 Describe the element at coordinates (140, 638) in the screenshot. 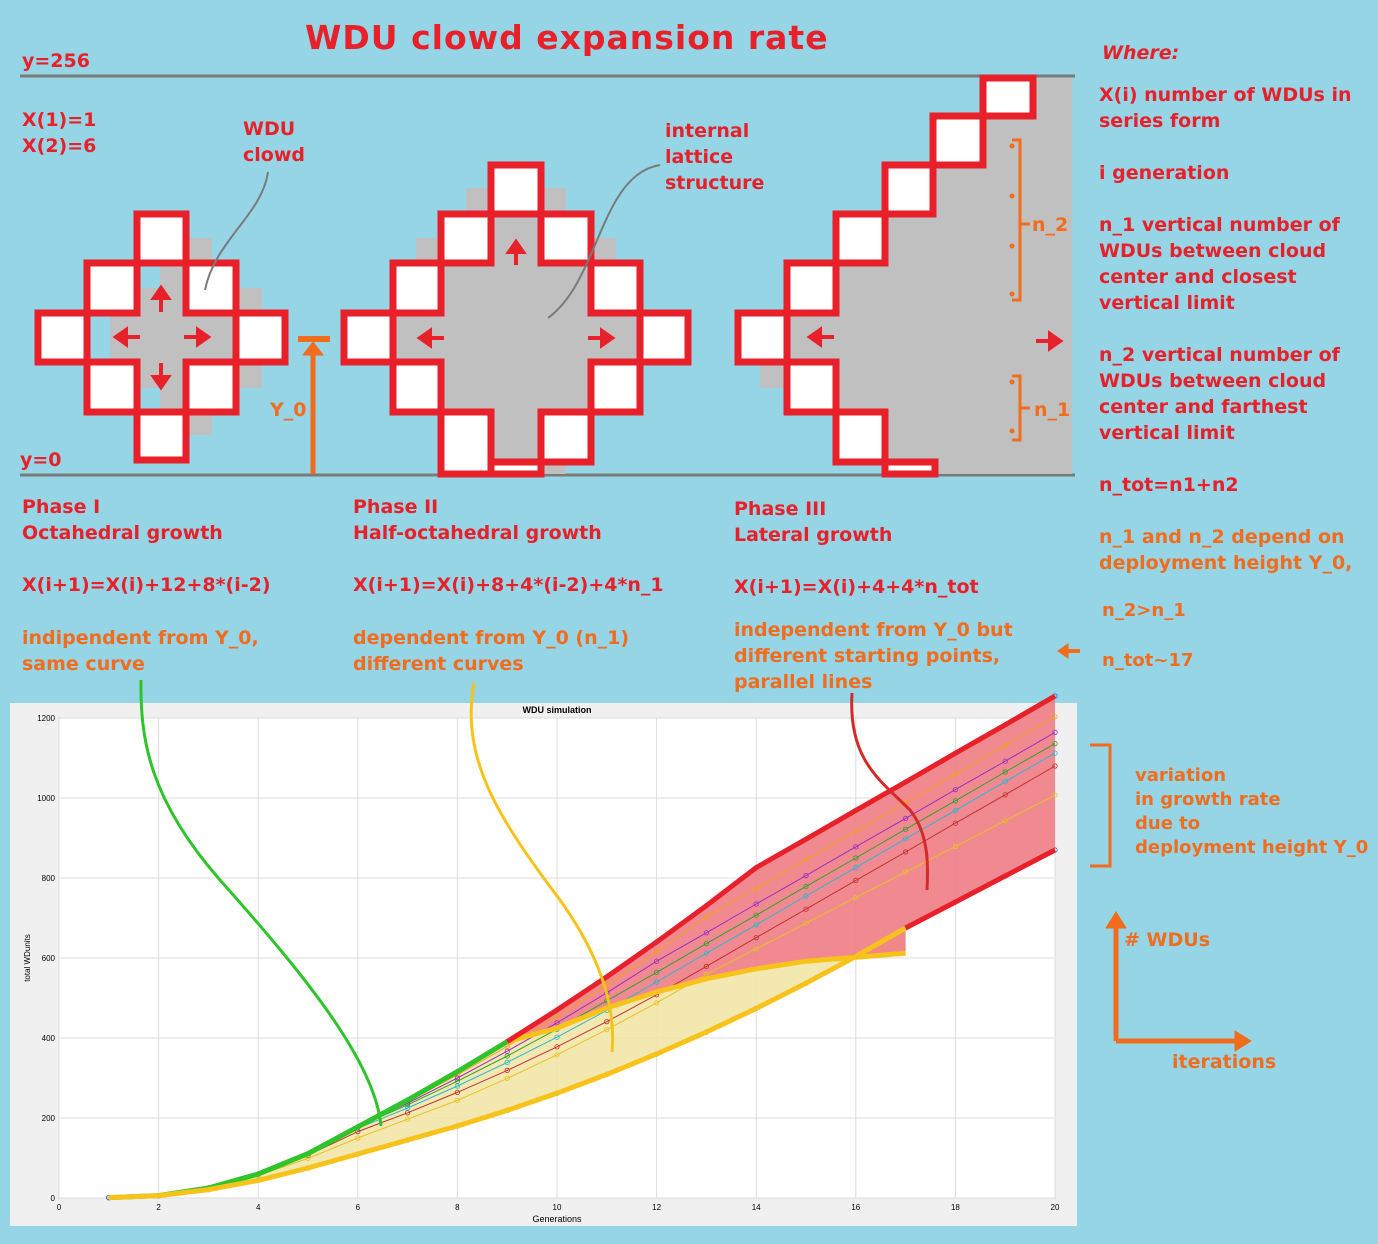

I see `phase1-note-line1: indipendent from Y_0,` at that location.